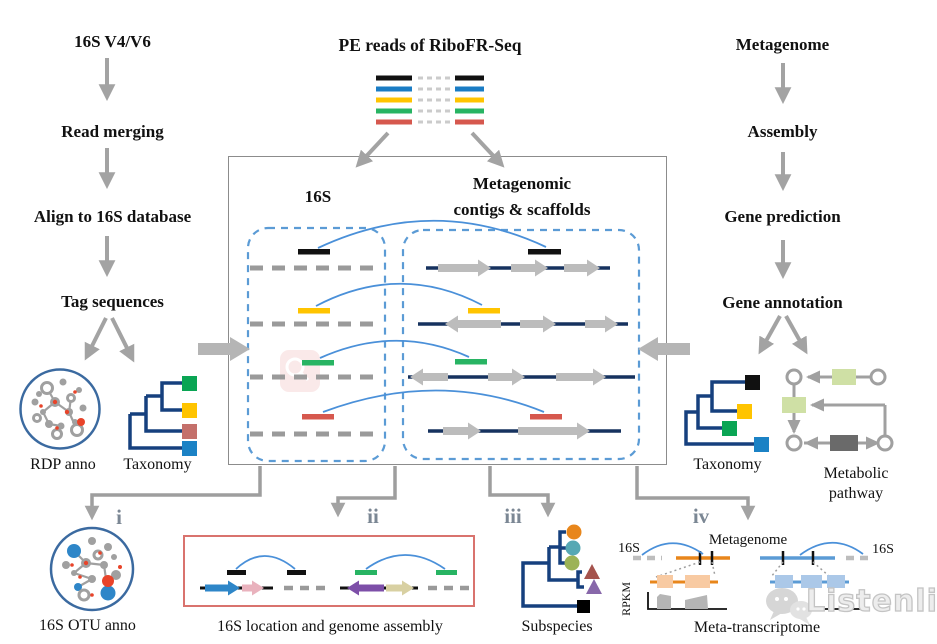  Describe the element at coordinates (442, 365) in the screenshot. I see `row-green` at that location.